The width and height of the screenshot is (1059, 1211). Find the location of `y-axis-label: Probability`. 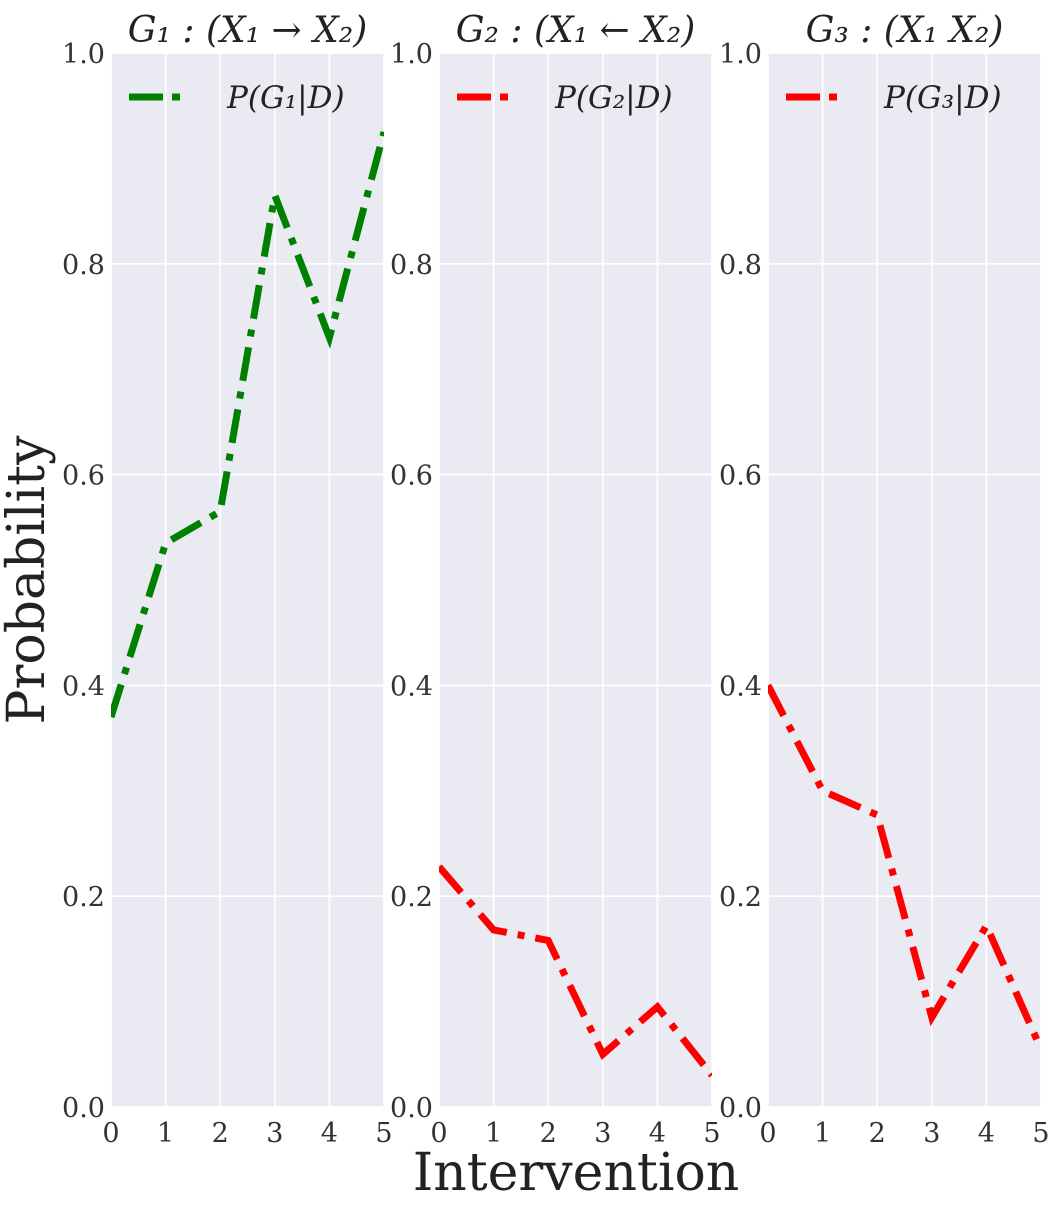

y-axis-label: Probability is located at coordinates (28, 580).